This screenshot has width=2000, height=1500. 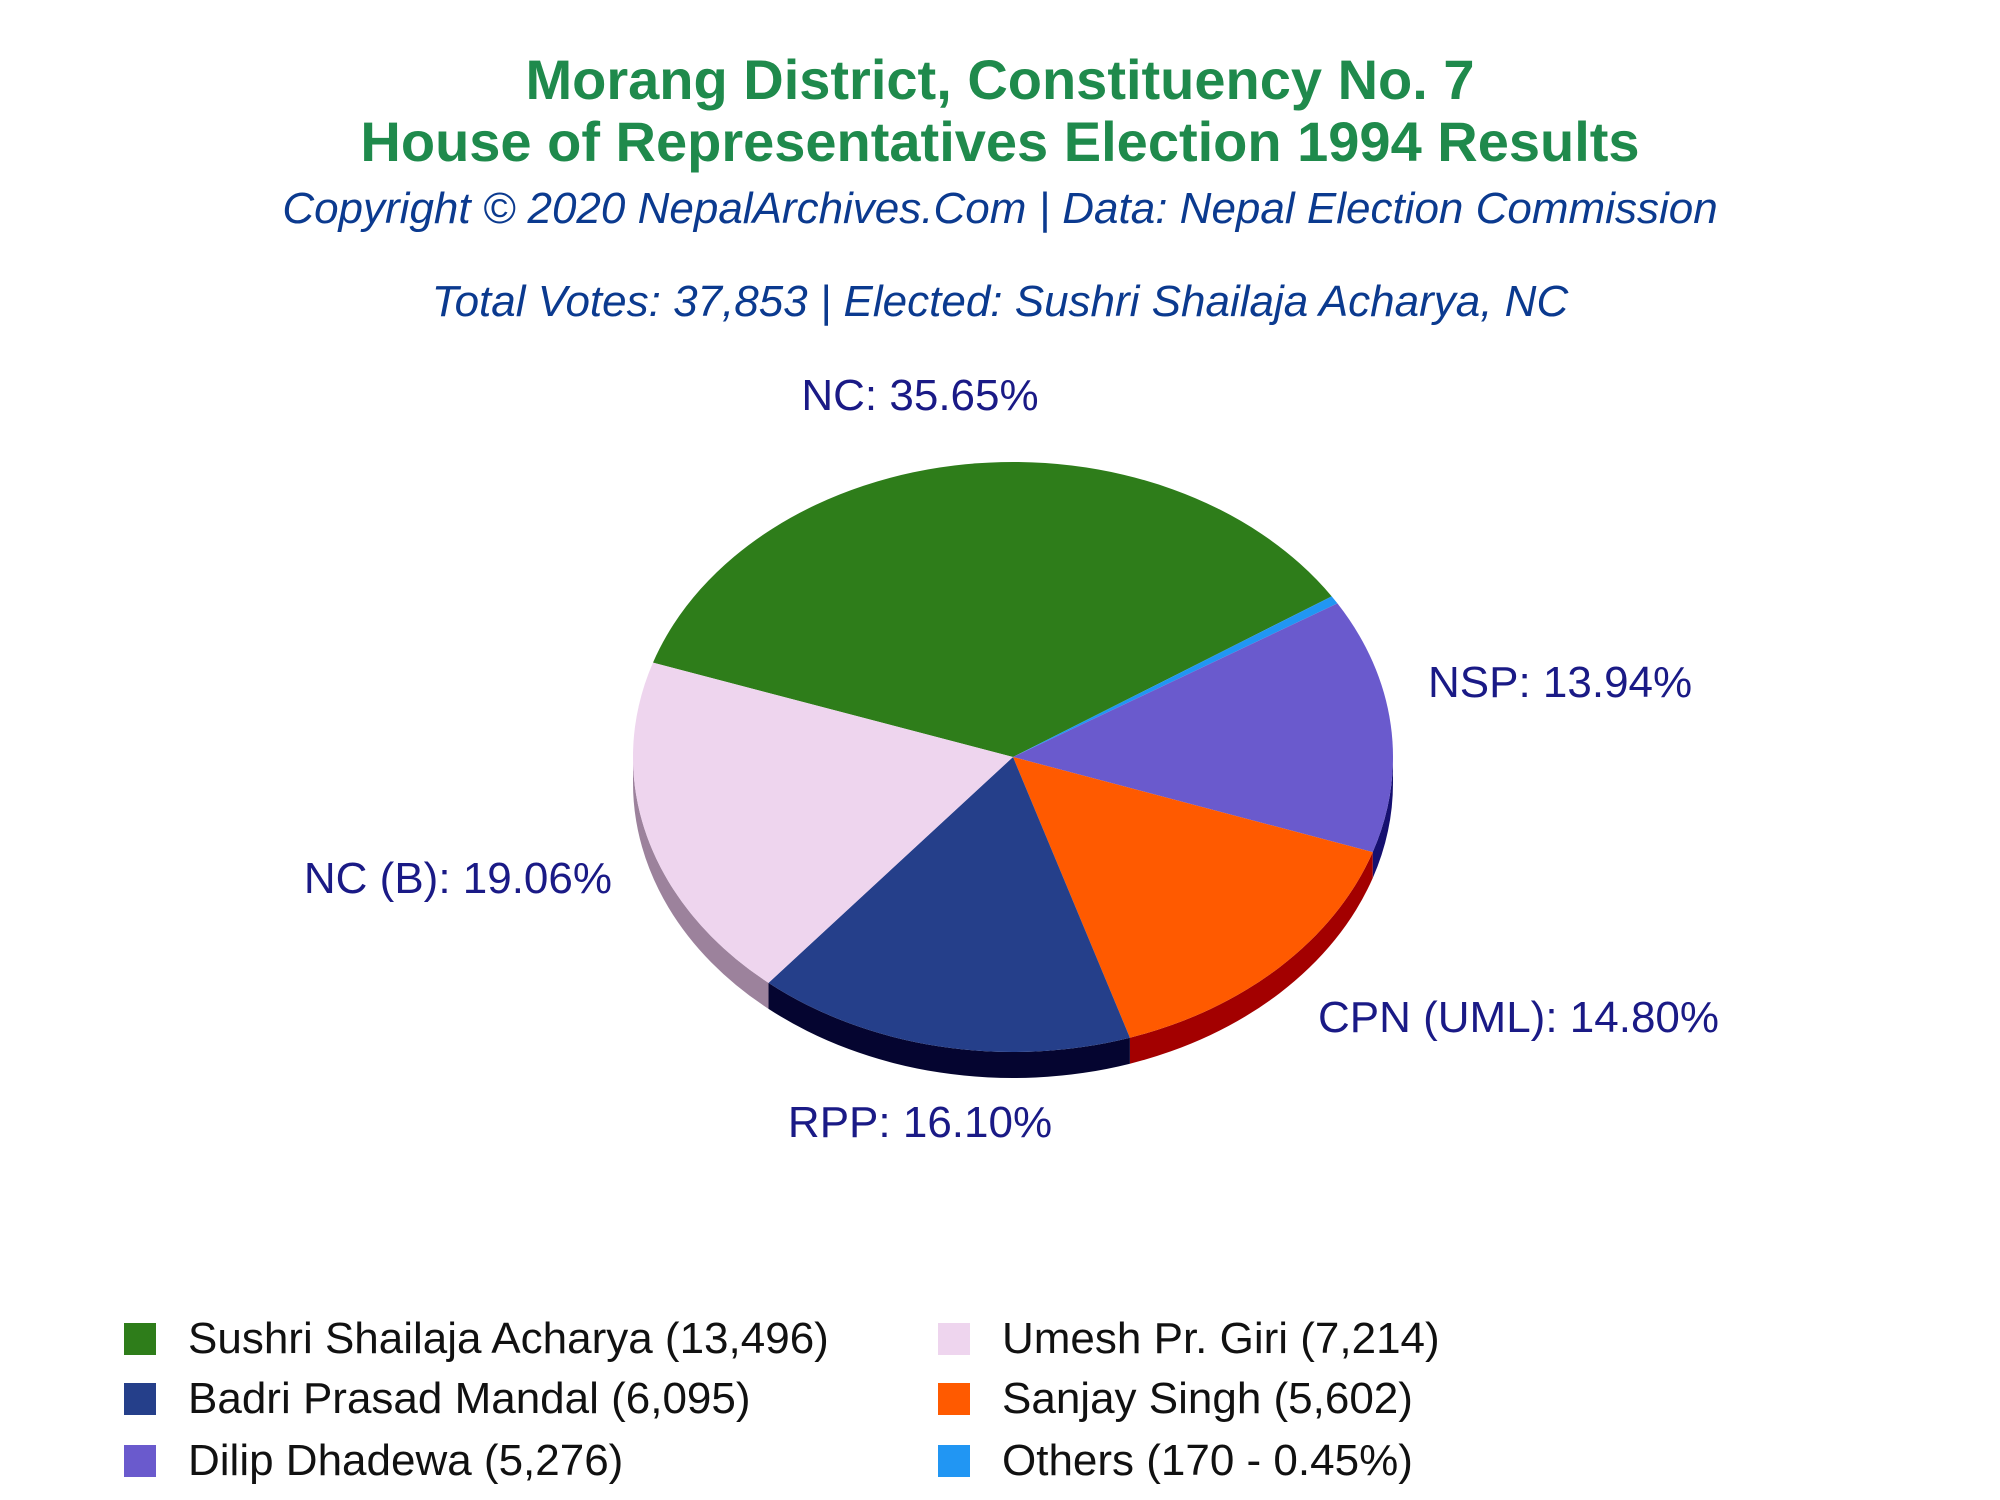 What do you see at coordinates (508, 1338) in the screenshot?
I see `legend-label: Sushri Shailaja Acharya (13,496)` at bounding box center [508, 1338].